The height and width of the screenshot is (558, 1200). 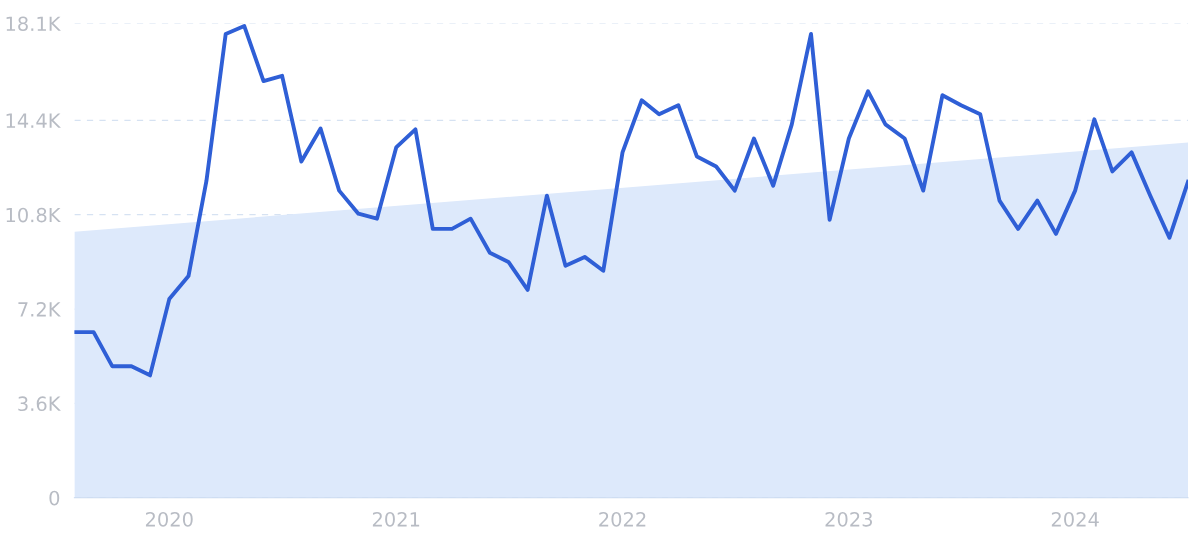 What do you see at coordinates (849, 519) in the screenshot?
I see `x-tick-label: 2023` at bounding box center [849, 519].